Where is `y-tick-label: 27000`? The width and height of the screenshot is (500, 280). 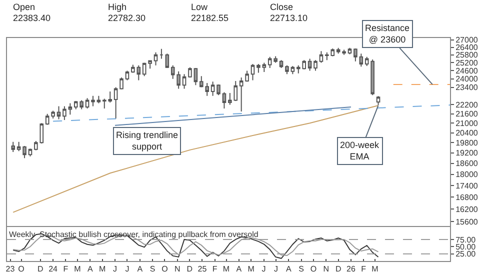
y-tick-label: 27000 is located at coordinates (467, 40).